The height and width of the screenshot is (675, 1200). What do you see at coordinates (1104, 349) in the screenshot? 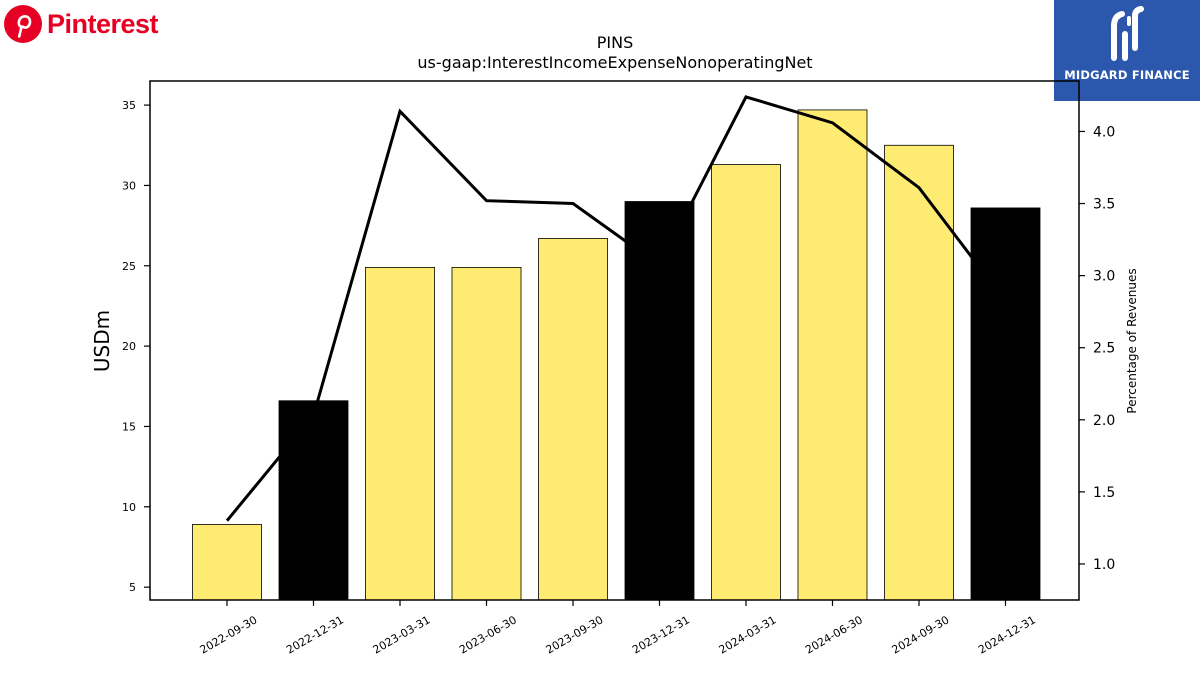
I see `y2-tick-label: 2.5` at bounding box center [1104, 349].